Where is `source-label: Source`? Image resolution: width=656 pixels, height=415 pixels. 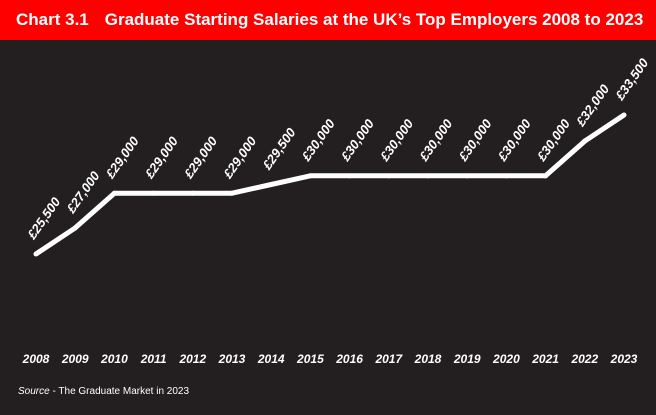
source-label: Source is located at coordinates (34, 391).